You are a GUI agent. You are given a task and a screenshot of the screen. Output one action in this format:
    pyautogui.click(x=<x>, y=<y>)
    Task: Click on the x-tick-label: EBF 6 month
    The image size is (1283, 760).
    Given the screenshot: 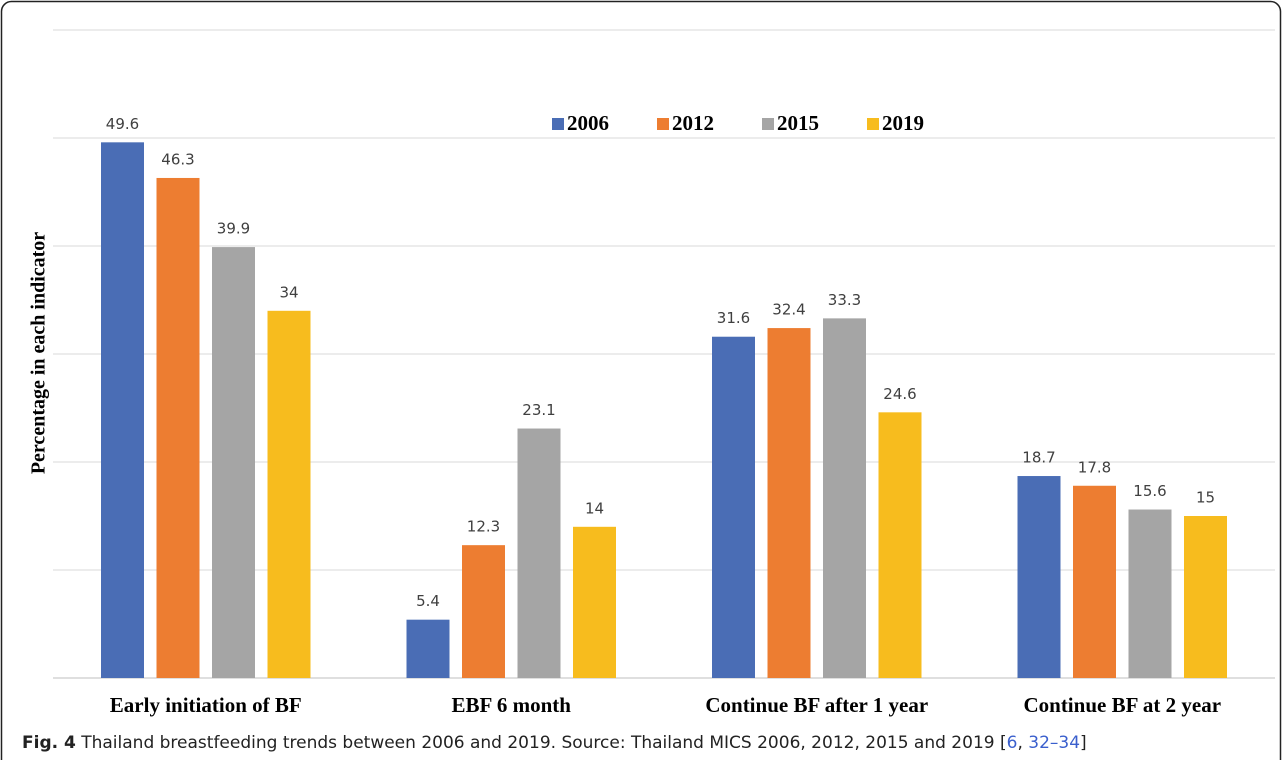 What is the action you would take?
    pyautogui.click(x=512, y=705)
    